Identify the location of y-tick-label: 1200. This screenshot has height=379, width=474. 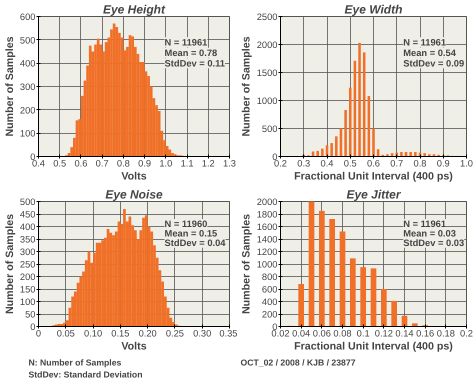
(267, 252).